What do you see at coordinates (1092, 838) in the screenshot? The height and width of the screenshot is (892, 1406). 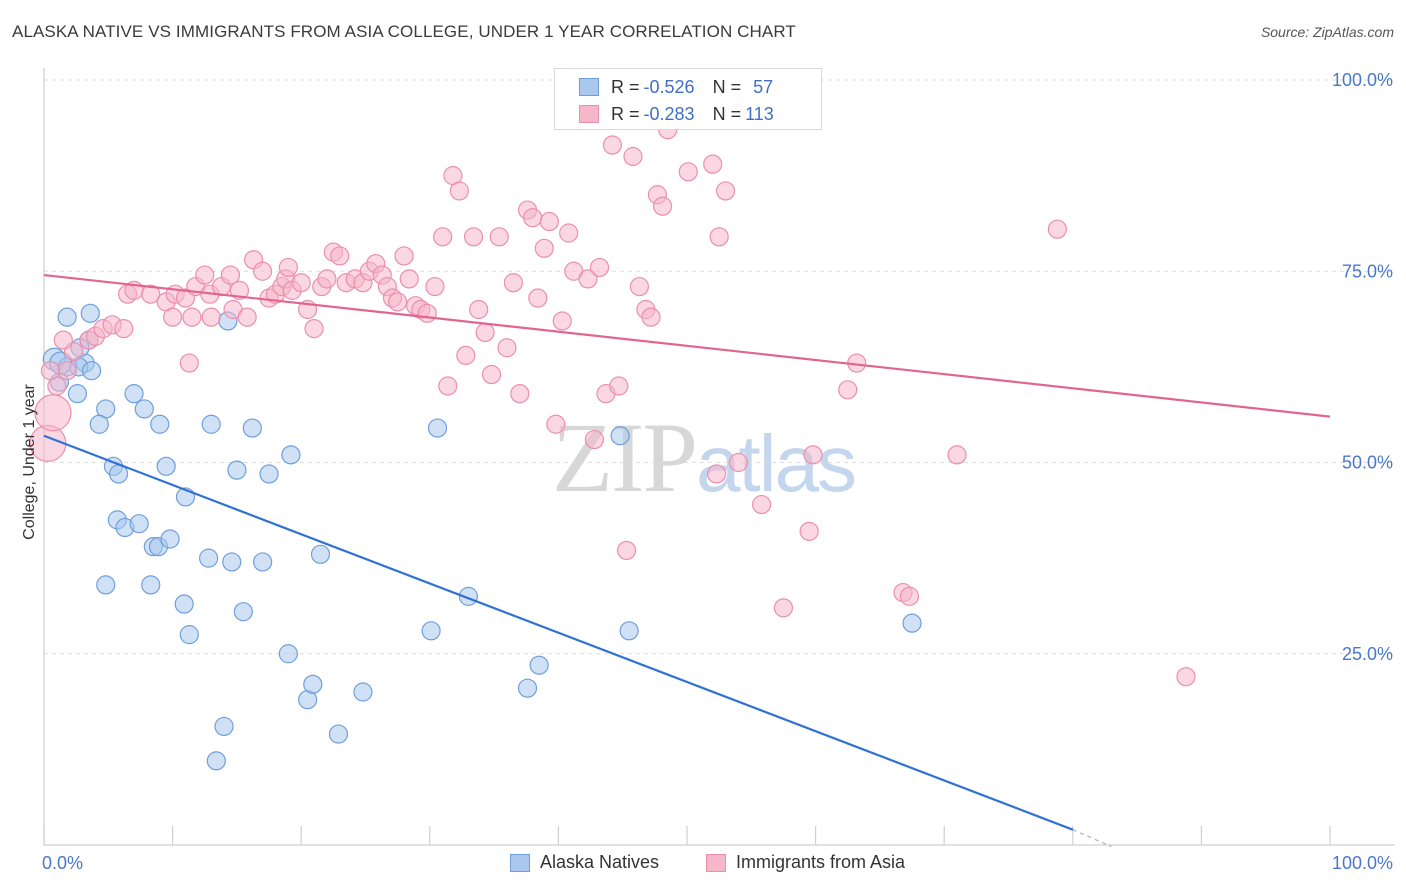 I see `trend-line-extension` at bounding box center [1092, 838].